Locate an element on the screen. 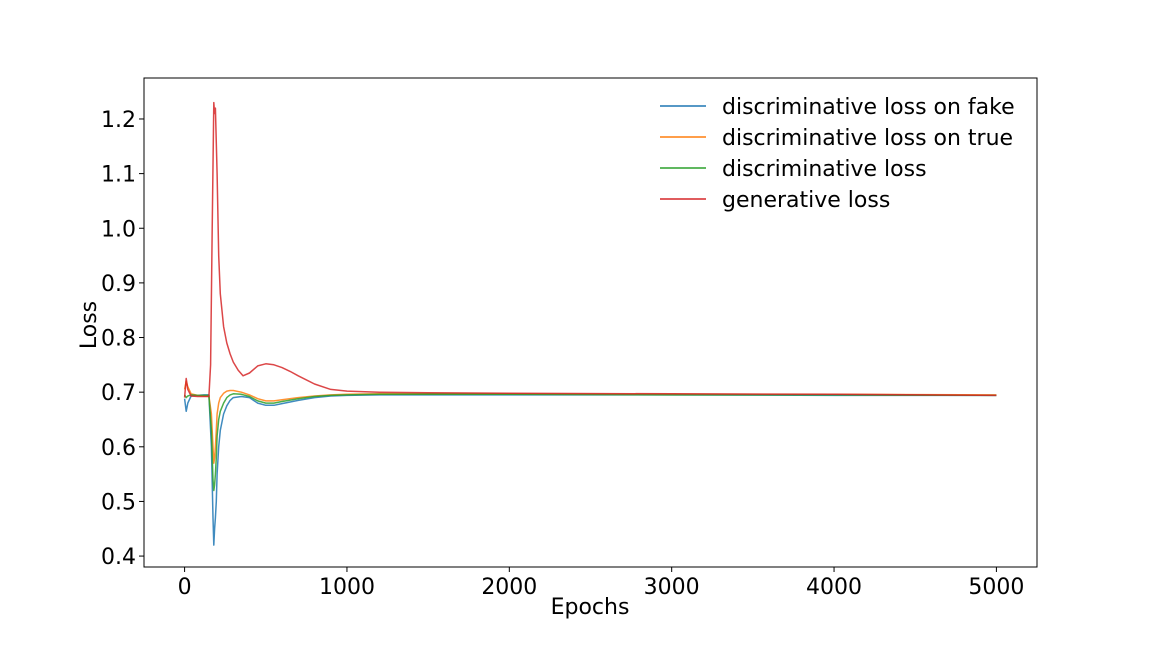  y-tick-label: 1.1 is located at coordinates (118, 175).